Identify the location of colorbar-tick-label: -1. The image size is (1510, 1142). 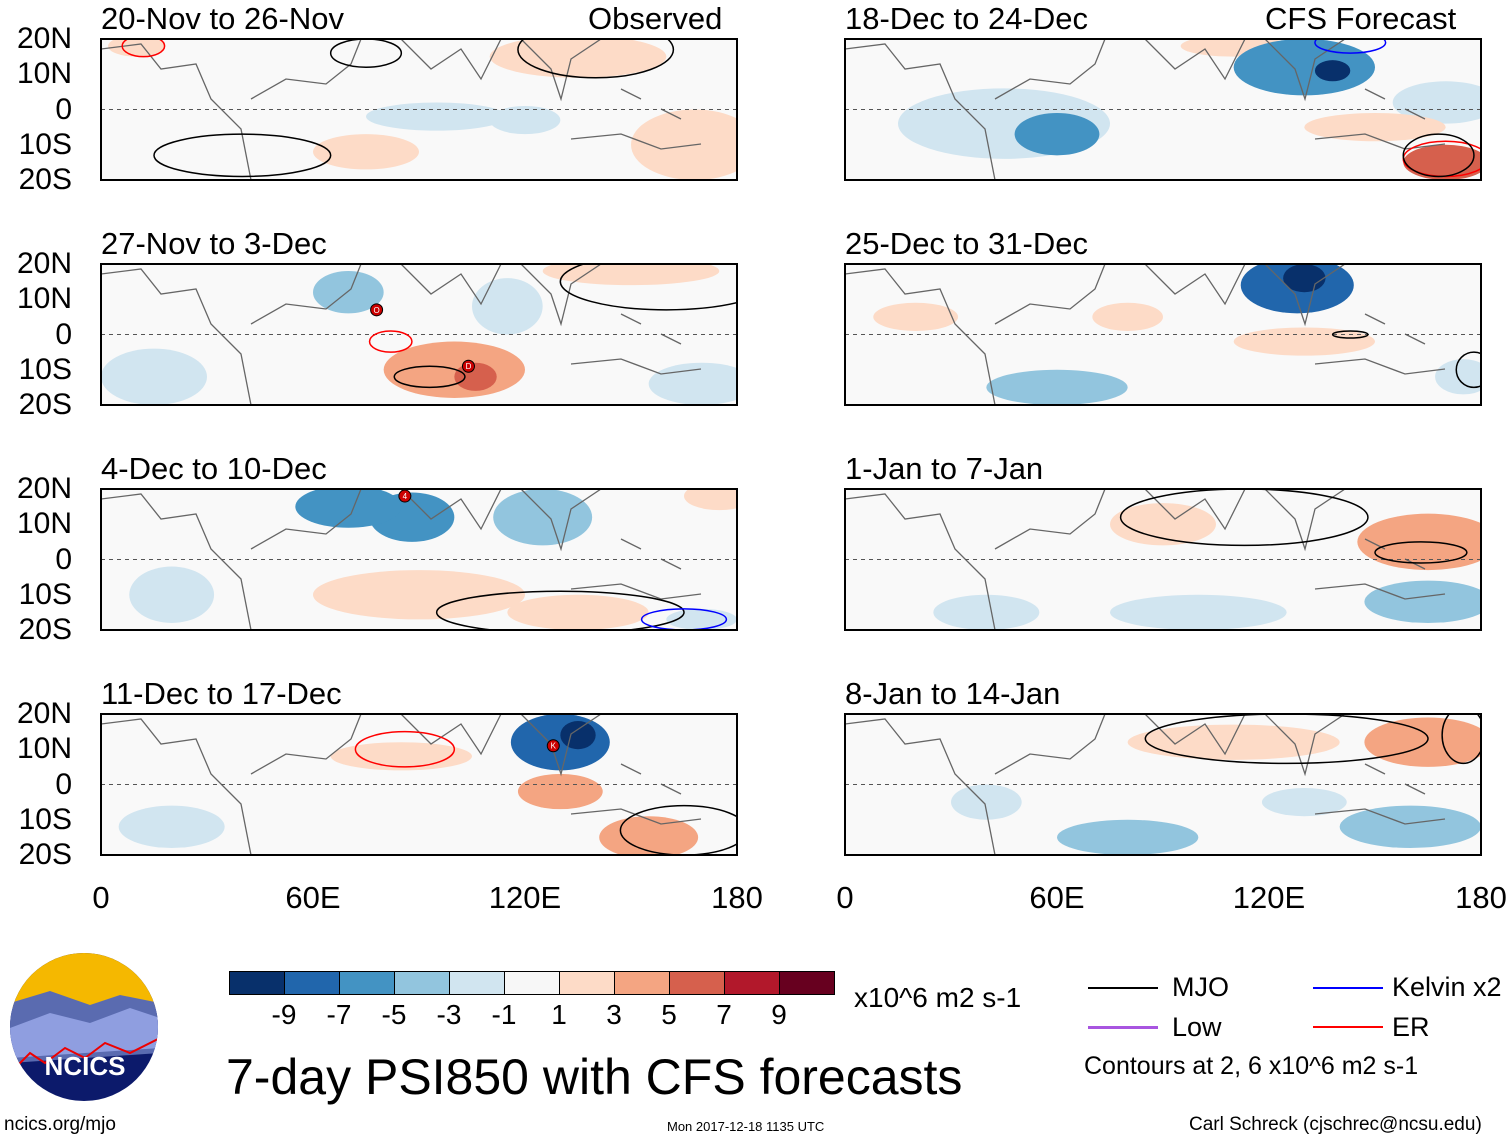
(504, 1014).